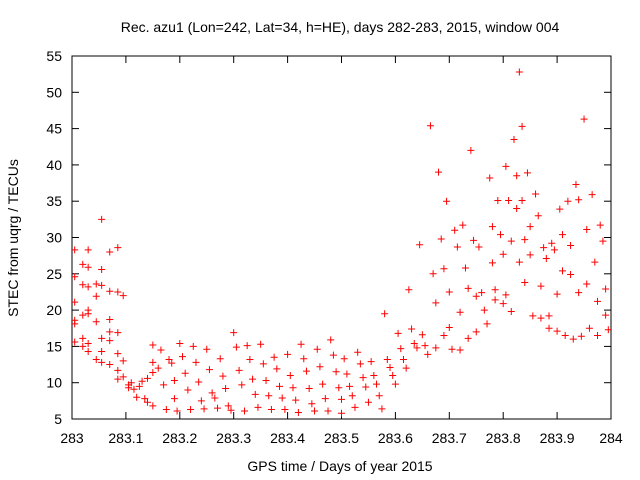 The image size is (640, 480). I want to click on y-tick-label: 25, so click(54, 274).